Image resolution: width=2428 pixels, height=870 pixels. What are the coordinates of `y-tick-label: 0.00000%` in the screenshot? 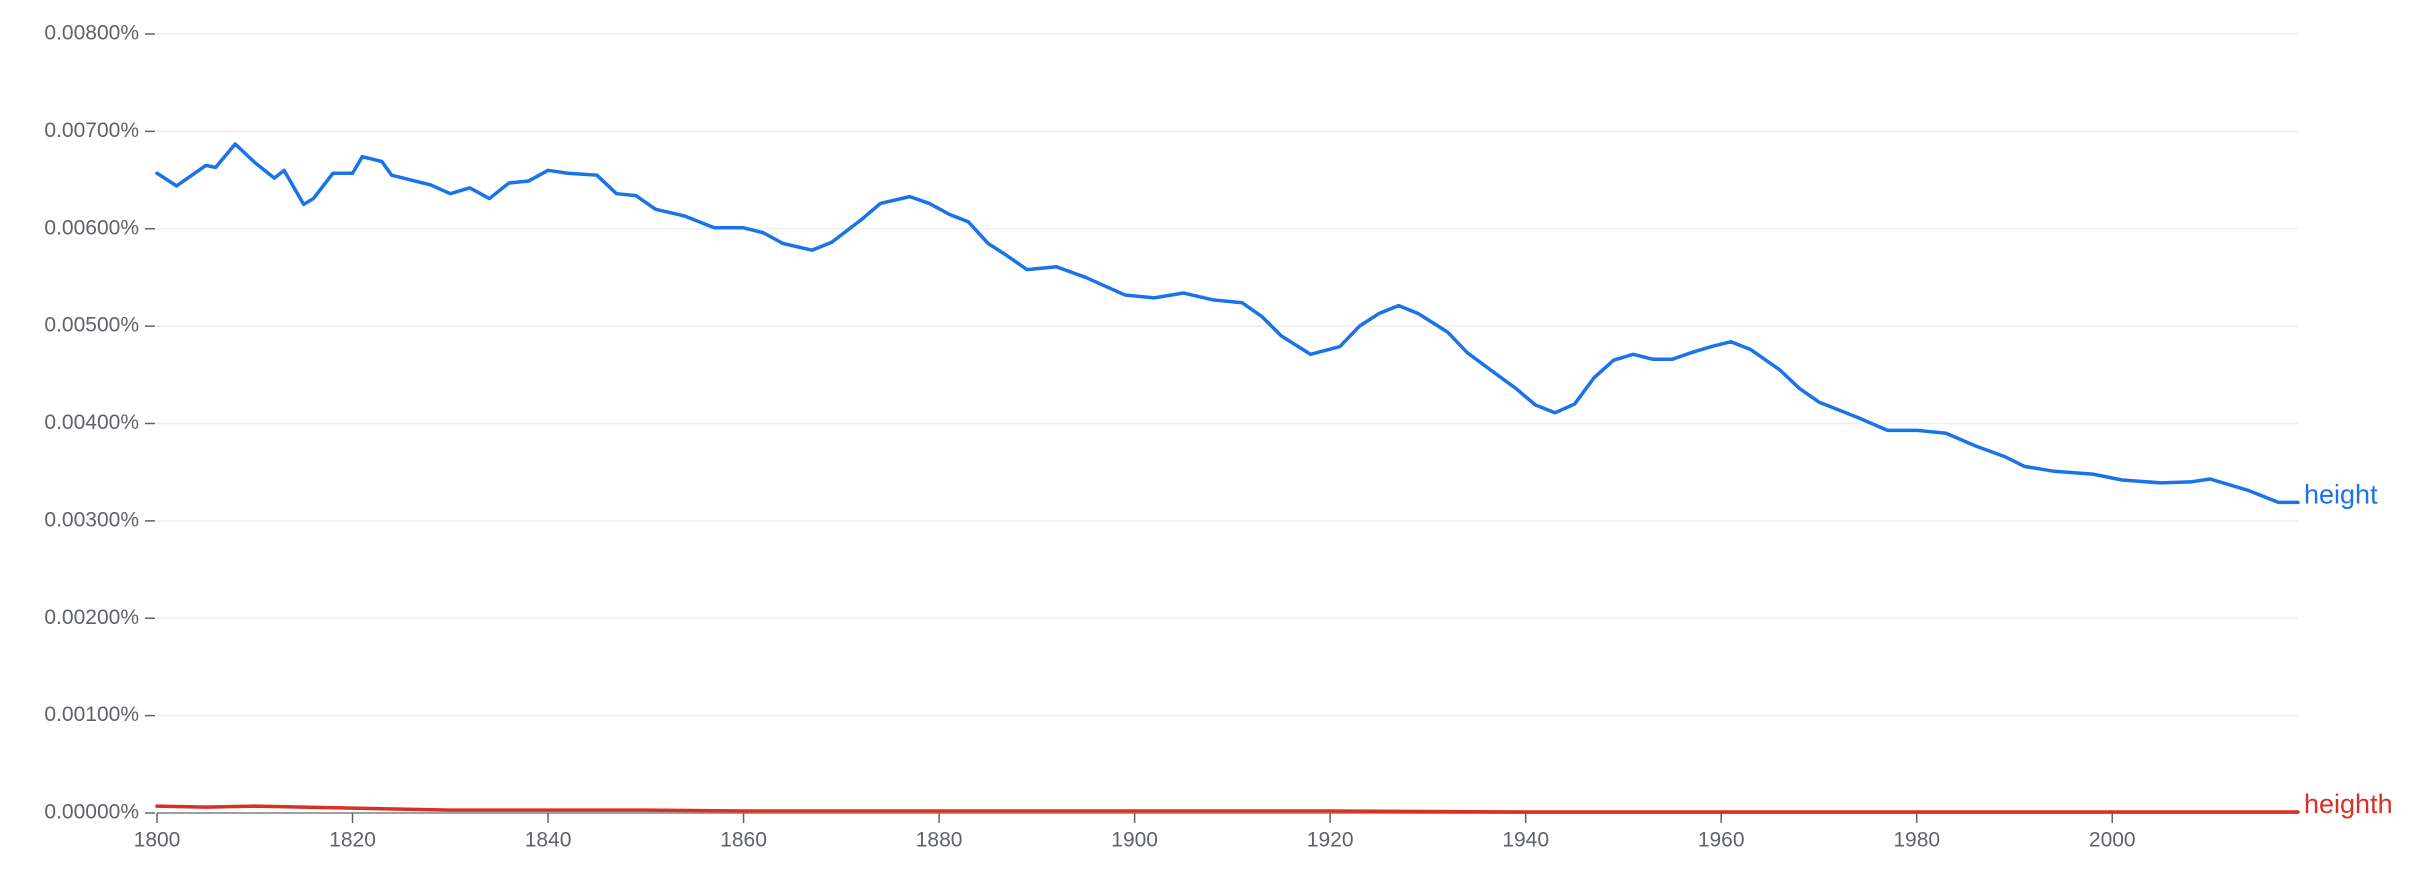 It's located at (91, 812).